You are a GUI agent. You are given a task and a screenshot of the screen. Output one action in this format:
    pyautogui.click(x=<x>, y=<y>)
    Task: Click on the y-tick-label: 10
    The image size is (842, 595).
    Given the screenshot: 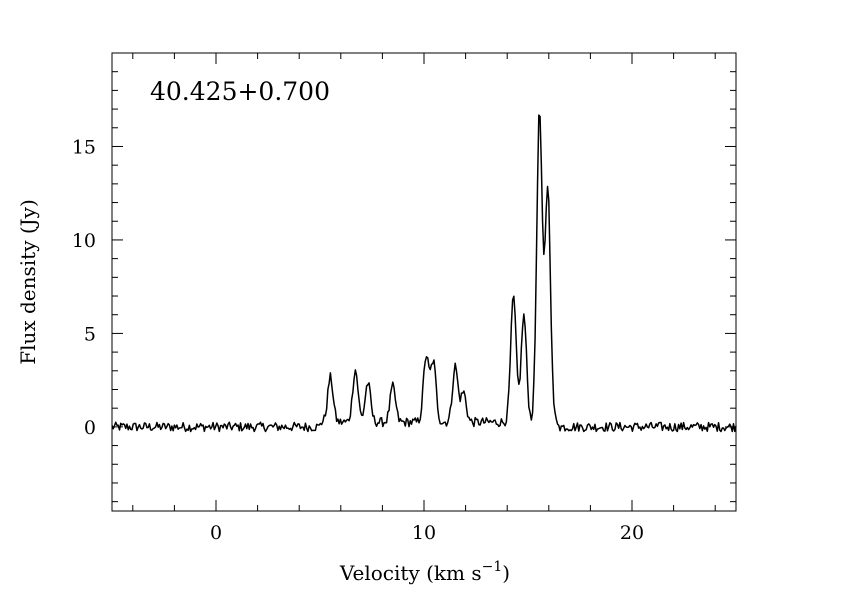 What is the action you would take?
    pyautogui.click(x=84, y=241)
    